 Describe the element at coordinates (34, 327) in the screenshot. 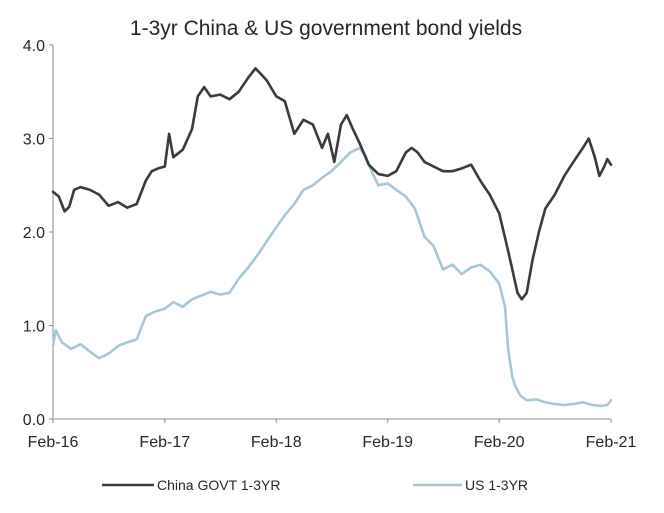

I see `y-tick-label: 1.0` at that location.